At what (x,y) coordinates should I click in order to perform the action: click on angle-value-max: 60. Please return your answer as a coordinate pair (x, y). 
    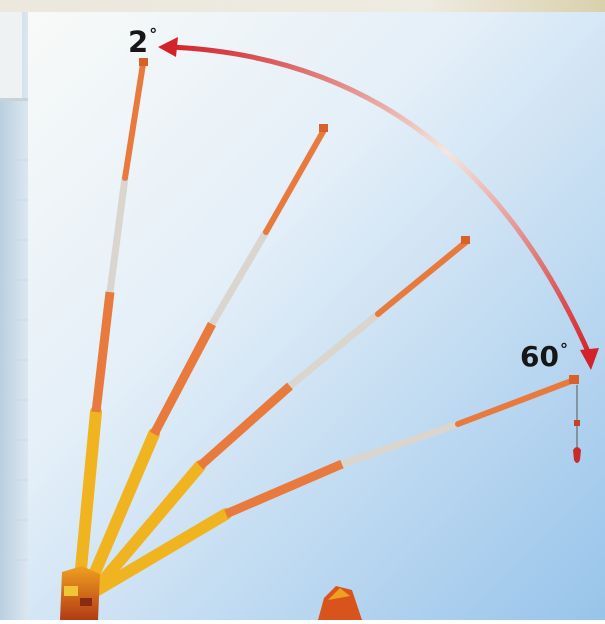
    Looking at the image, I should click on (539, 356).